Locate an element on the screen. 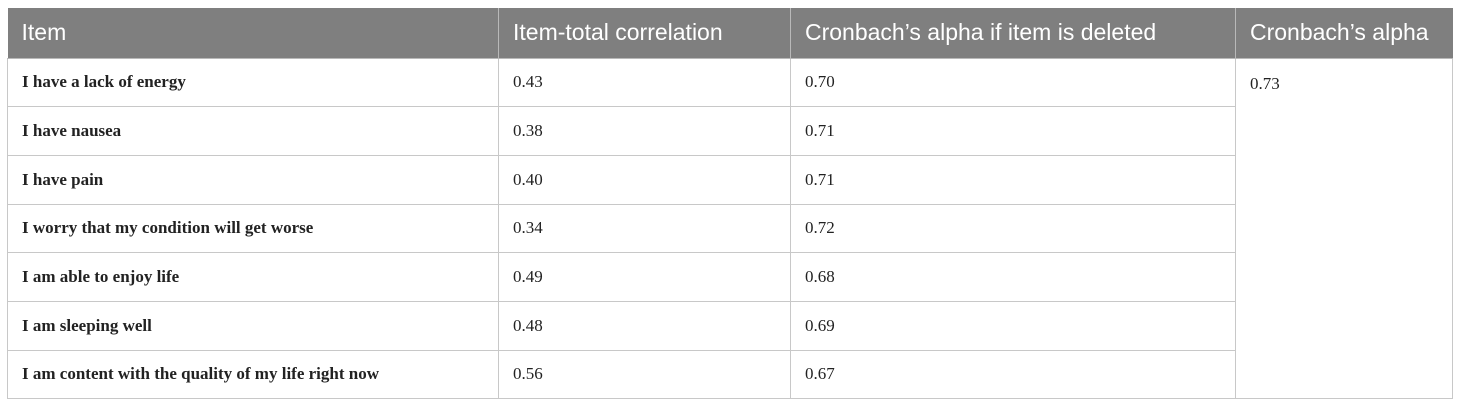 The width and height of the screenshot is (1460, 406). table-row: I have nausea 0.38 0.71 is located at coordinates (730, 131).